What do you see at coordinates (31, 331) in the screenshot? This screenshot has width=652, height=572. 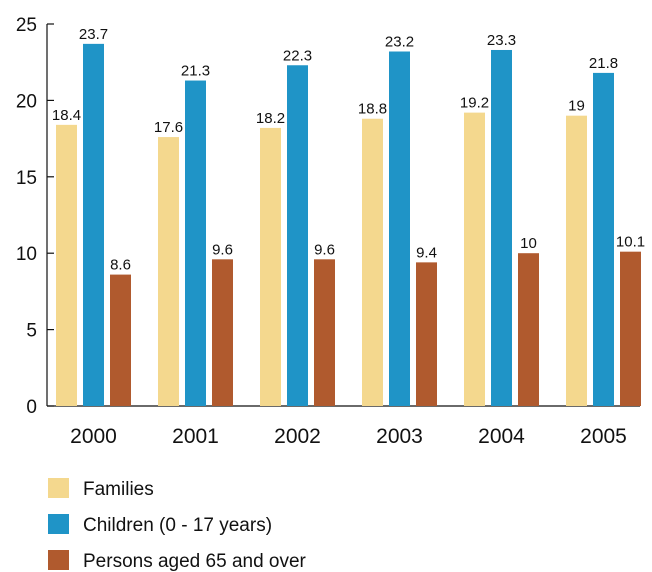 I see `y-tick-label: 5` at bounding box center [31, 331].